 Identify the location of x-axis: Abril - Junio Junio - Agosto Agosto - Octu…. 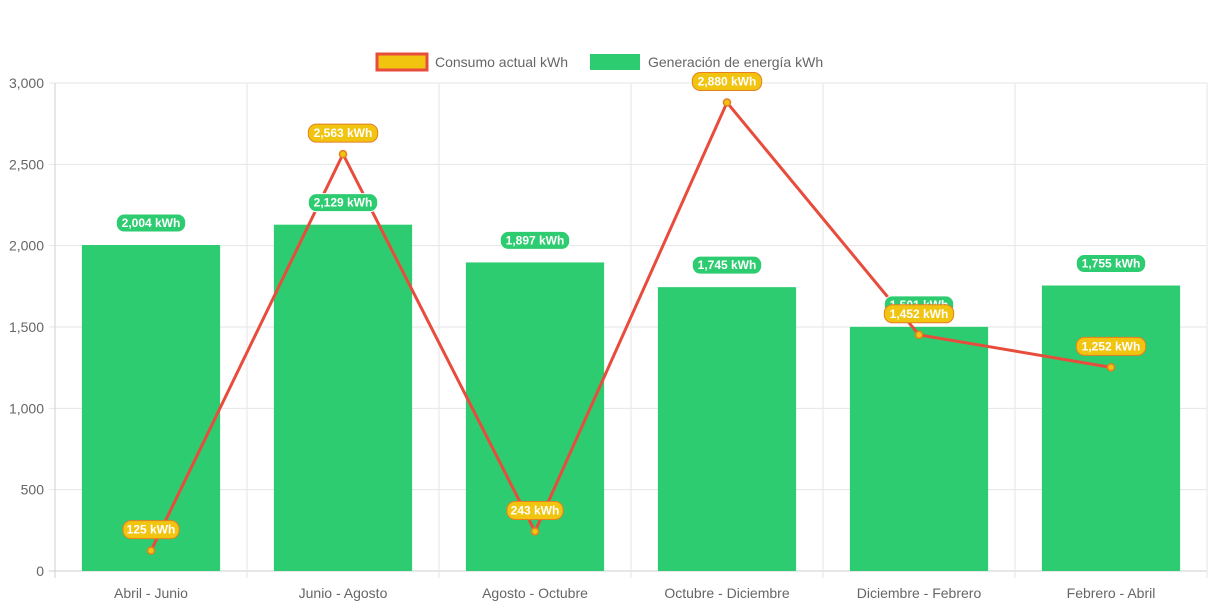
(634, 593).